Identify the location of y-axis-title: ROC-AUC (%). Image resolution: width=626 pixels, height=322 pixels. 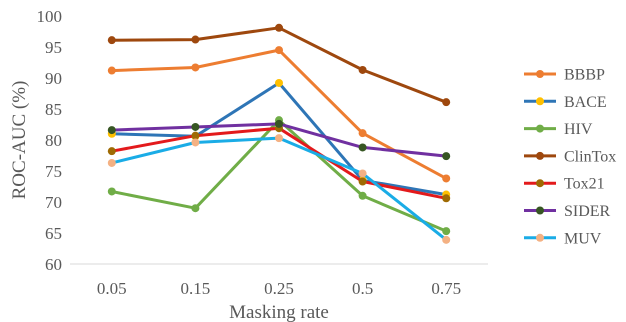
(19, 140).